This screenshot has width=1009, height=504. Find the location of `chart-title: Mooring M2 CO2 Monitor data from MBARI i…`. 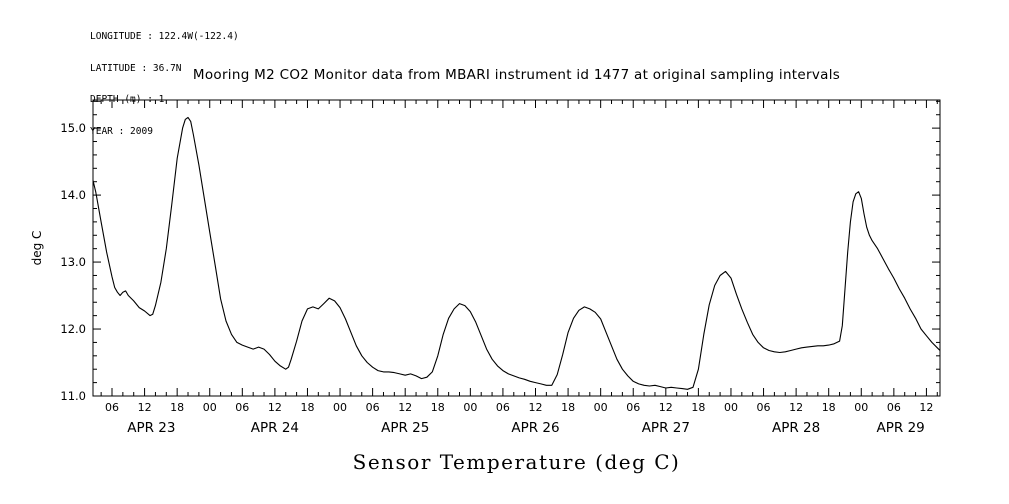

chart-title: Mooring M2 CO2 Monitor data from MBARI i… is located at coordinates (516, 75).